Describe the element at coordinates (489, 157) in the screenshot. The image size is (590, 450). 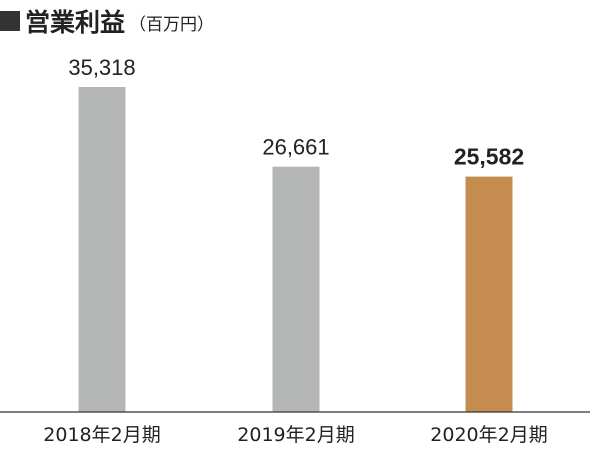
I see `value-label-2: 25,582` at that location.